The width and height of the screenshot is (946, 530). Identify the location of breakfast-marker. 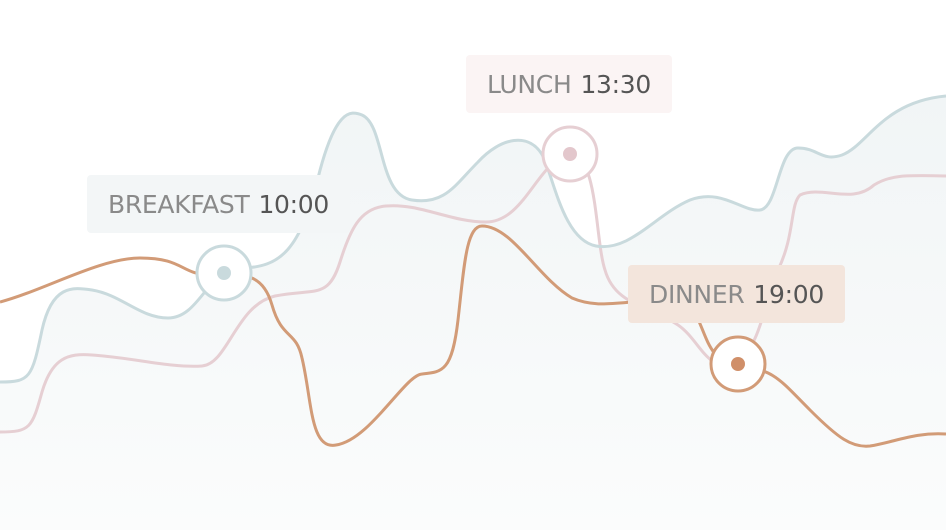
(224, 273).